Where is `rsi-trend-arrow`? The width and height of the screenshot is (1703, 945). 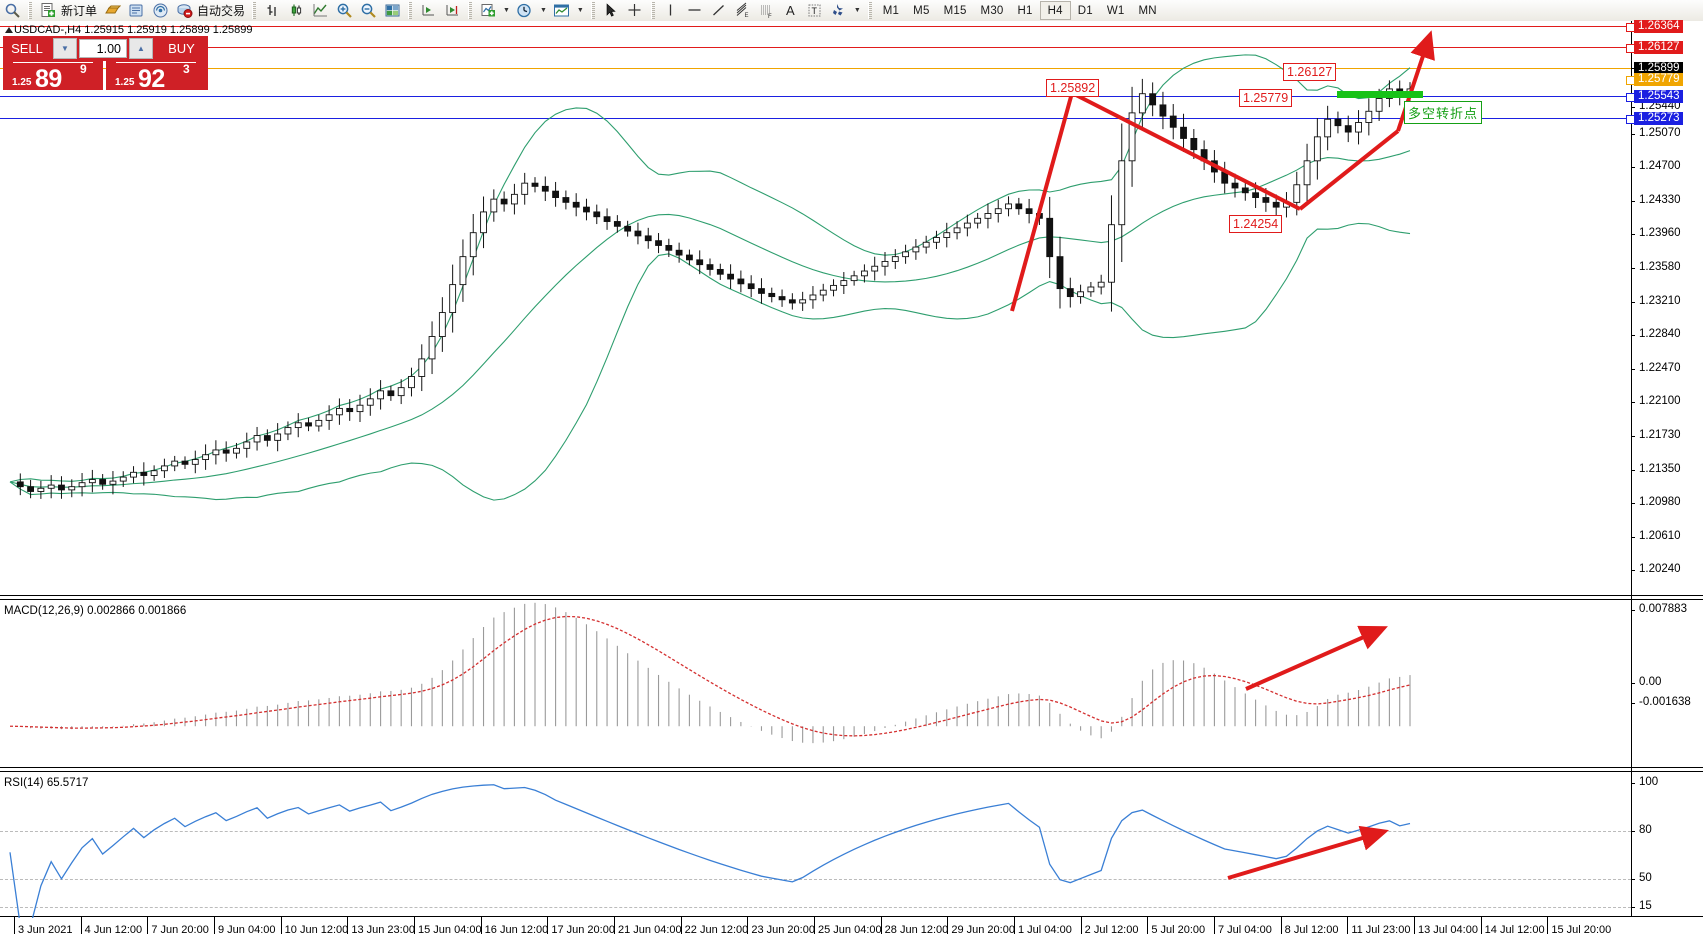 rsi-trend-arrow is located at coordinates (1308, 852).